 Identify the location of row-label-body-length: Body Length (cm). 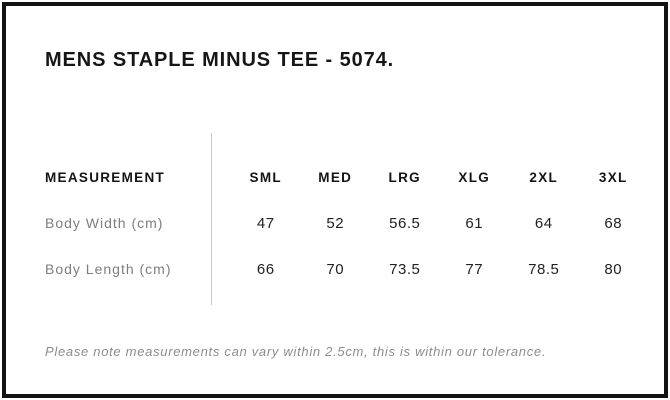
(108, 269).